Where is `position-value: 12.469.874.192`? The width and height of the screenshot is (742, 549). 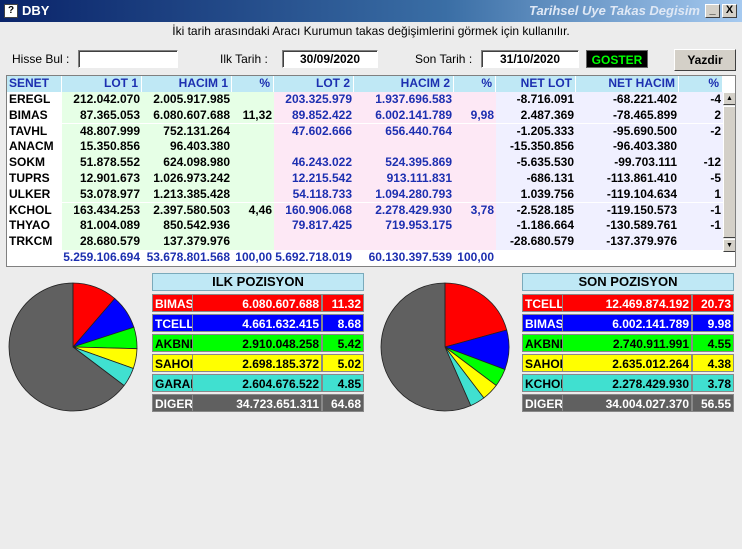
position-value: 12.469.874.192 is located at coordinates (627, 303).